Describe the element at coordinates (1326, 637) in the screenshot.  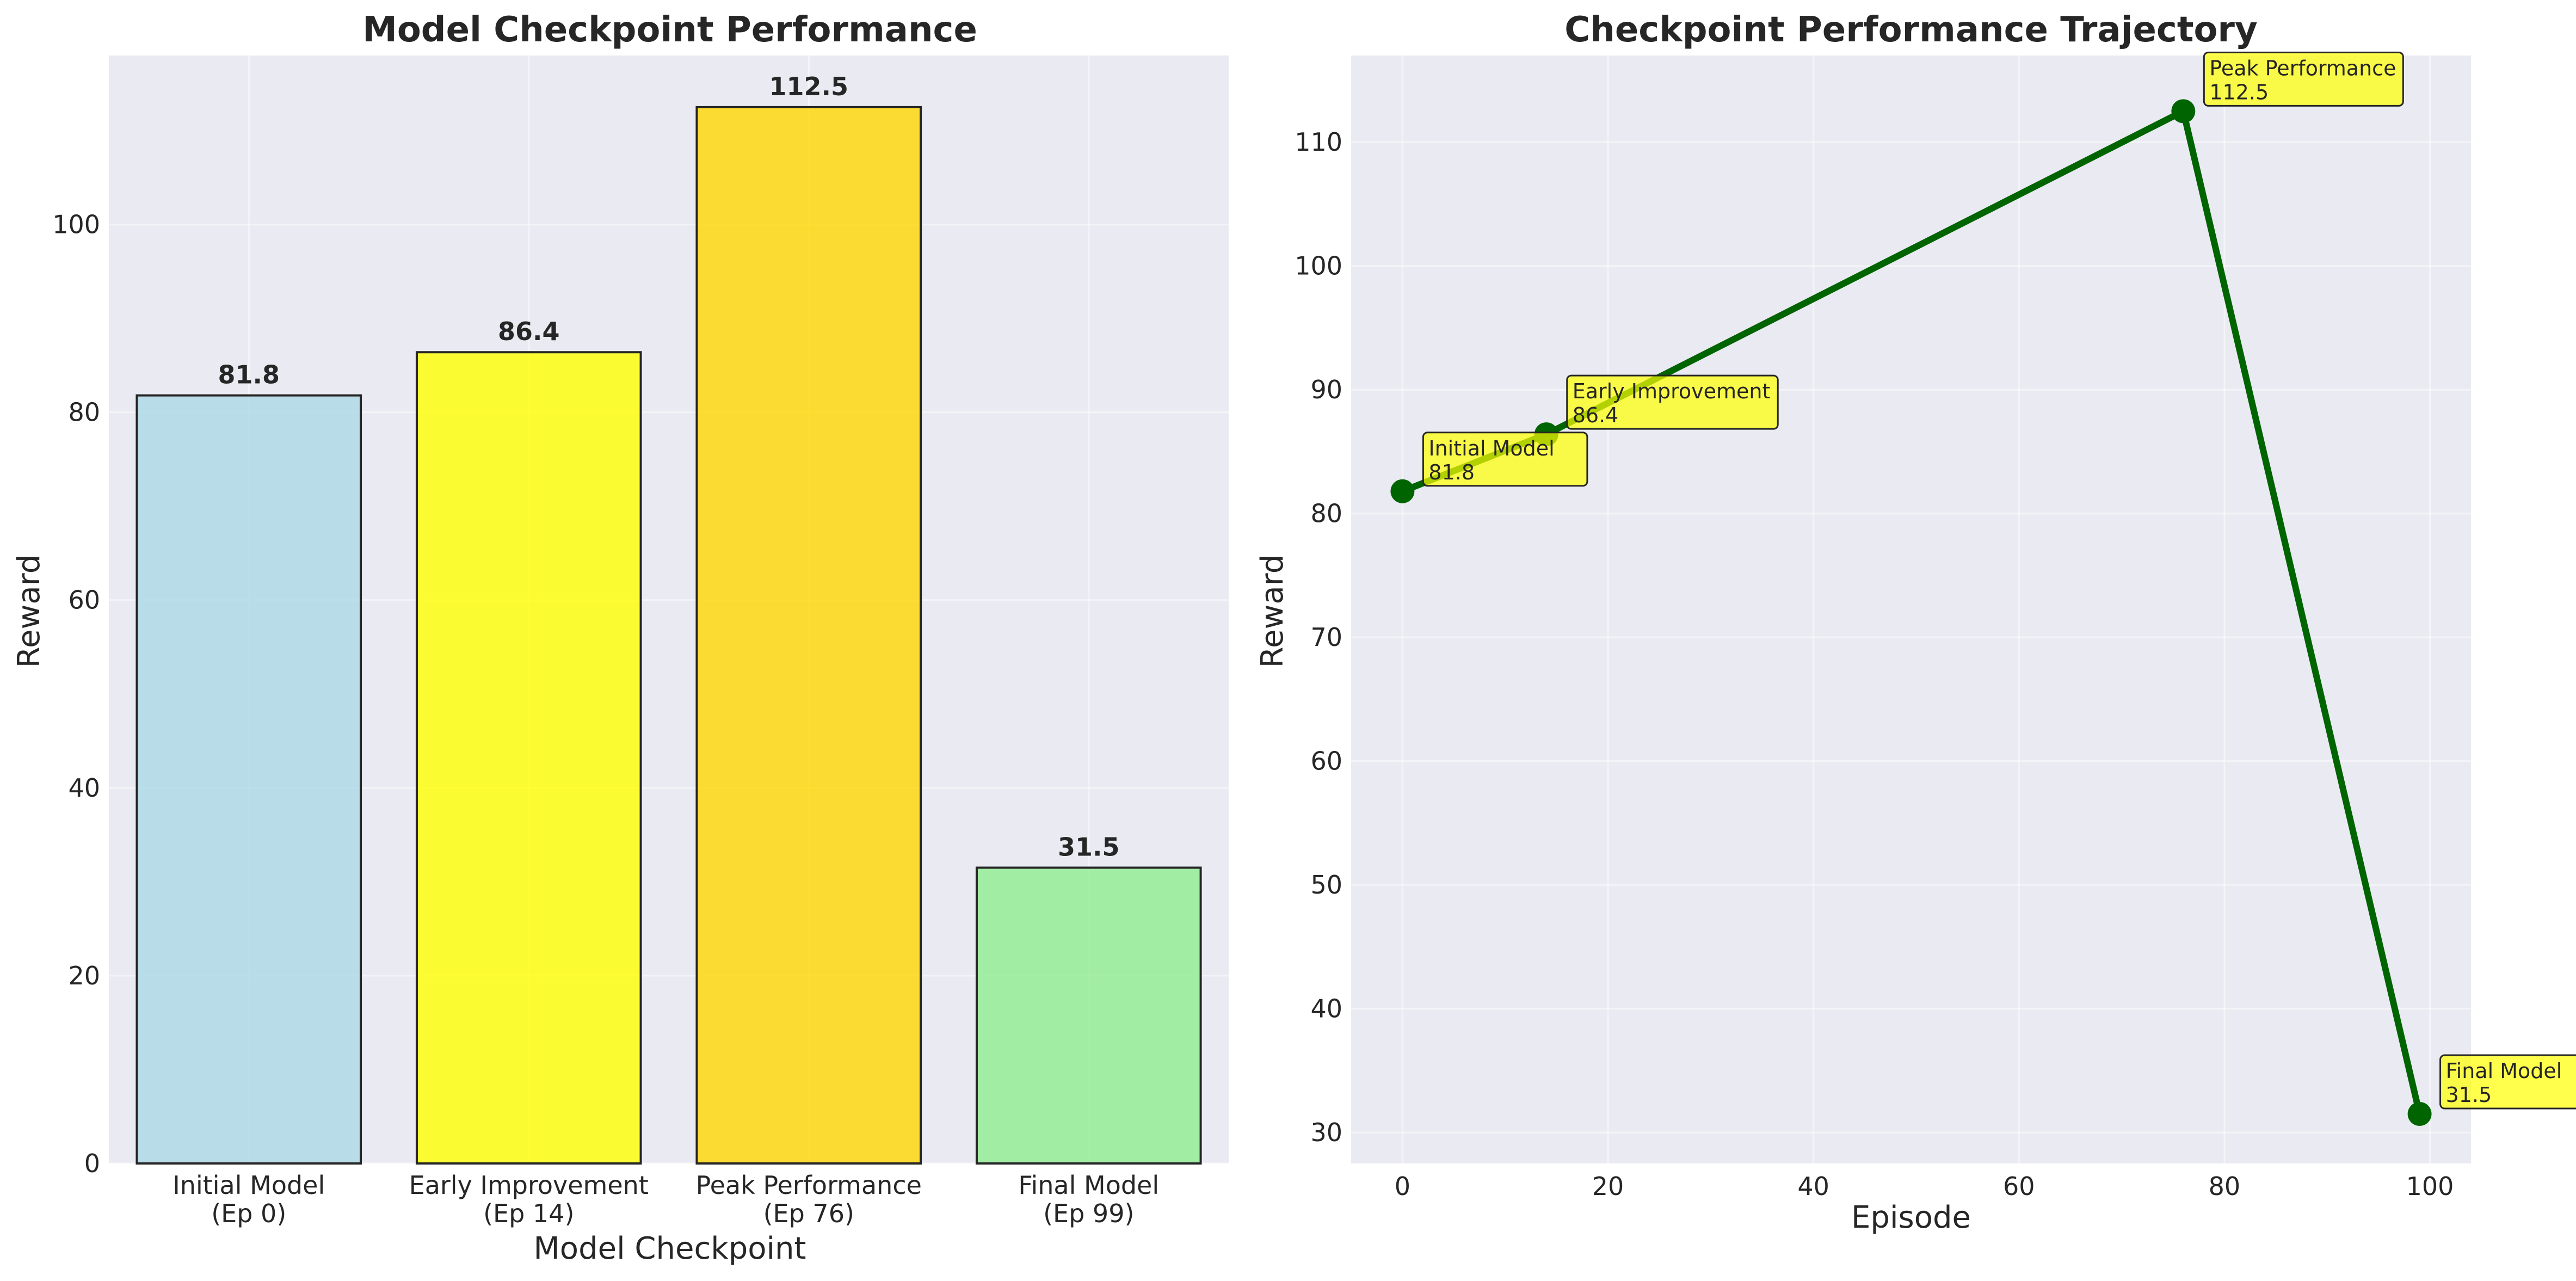
I see `line-chart-ytick-label: 70` at that location.